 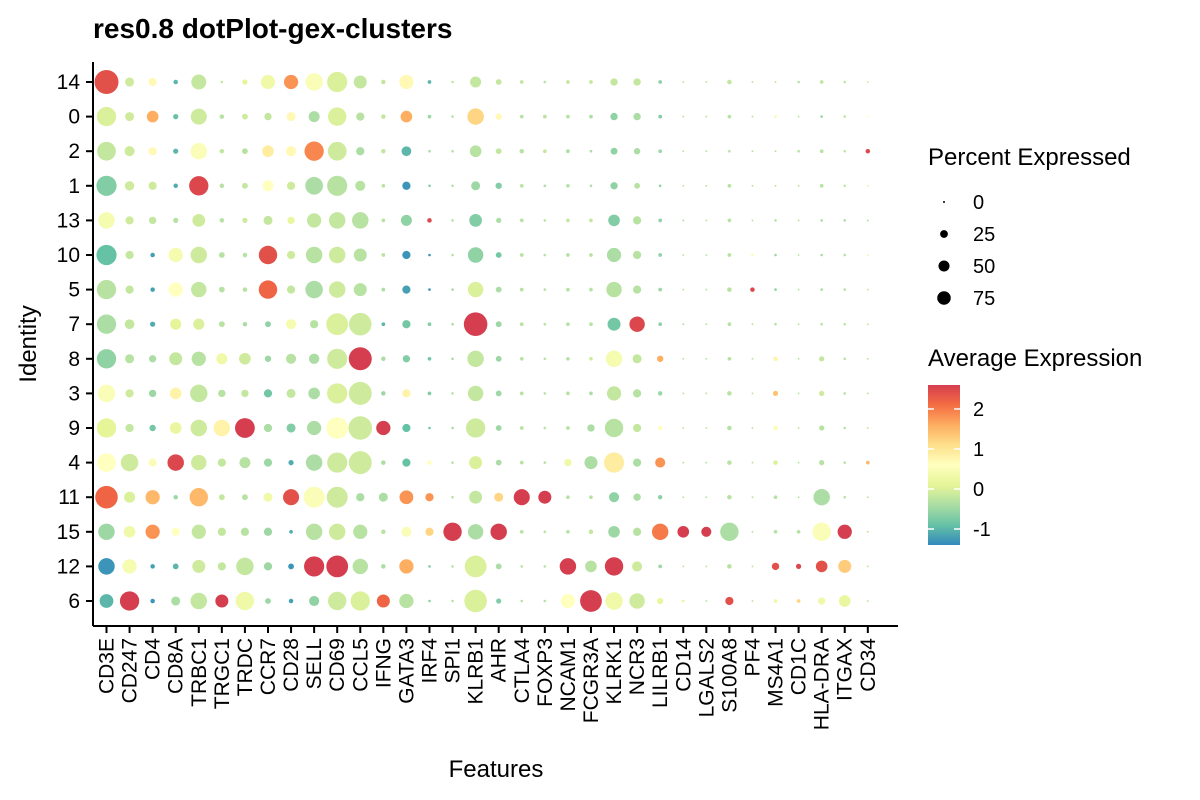 I want to click on dot-4-S100A8, so click(x=729, y=462).